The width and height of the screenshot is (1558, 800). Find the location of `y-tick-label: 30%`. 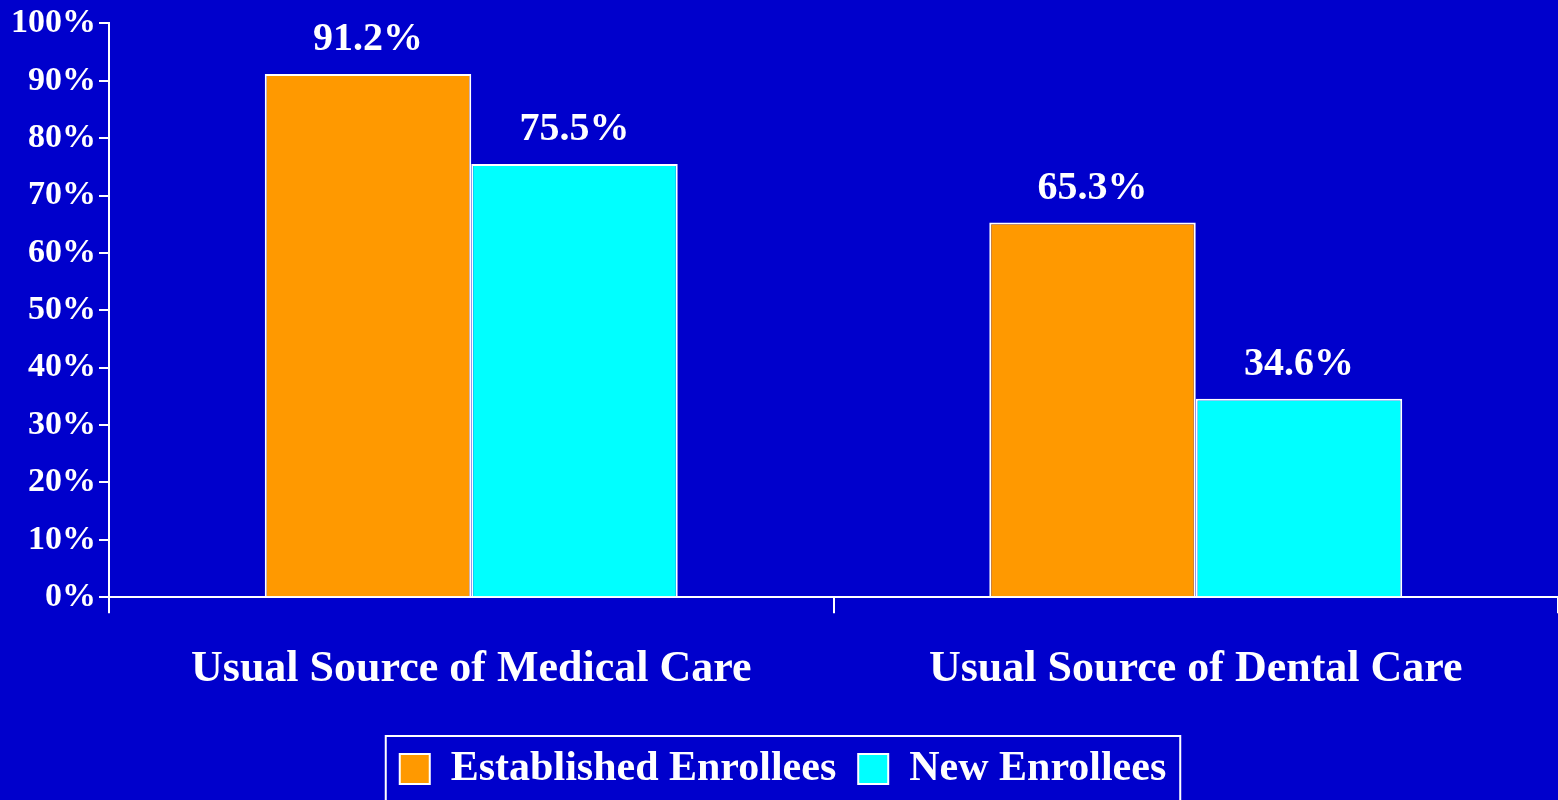

y-tick-label: 30% is located at coordinates (62, 422).